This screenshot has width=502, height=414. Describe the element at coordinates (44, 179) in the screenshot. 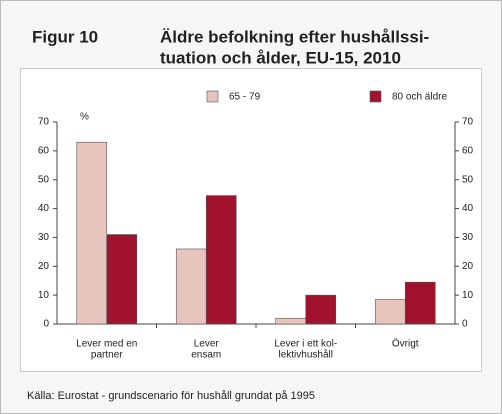

I see `y-tick-label: 50` at that location.